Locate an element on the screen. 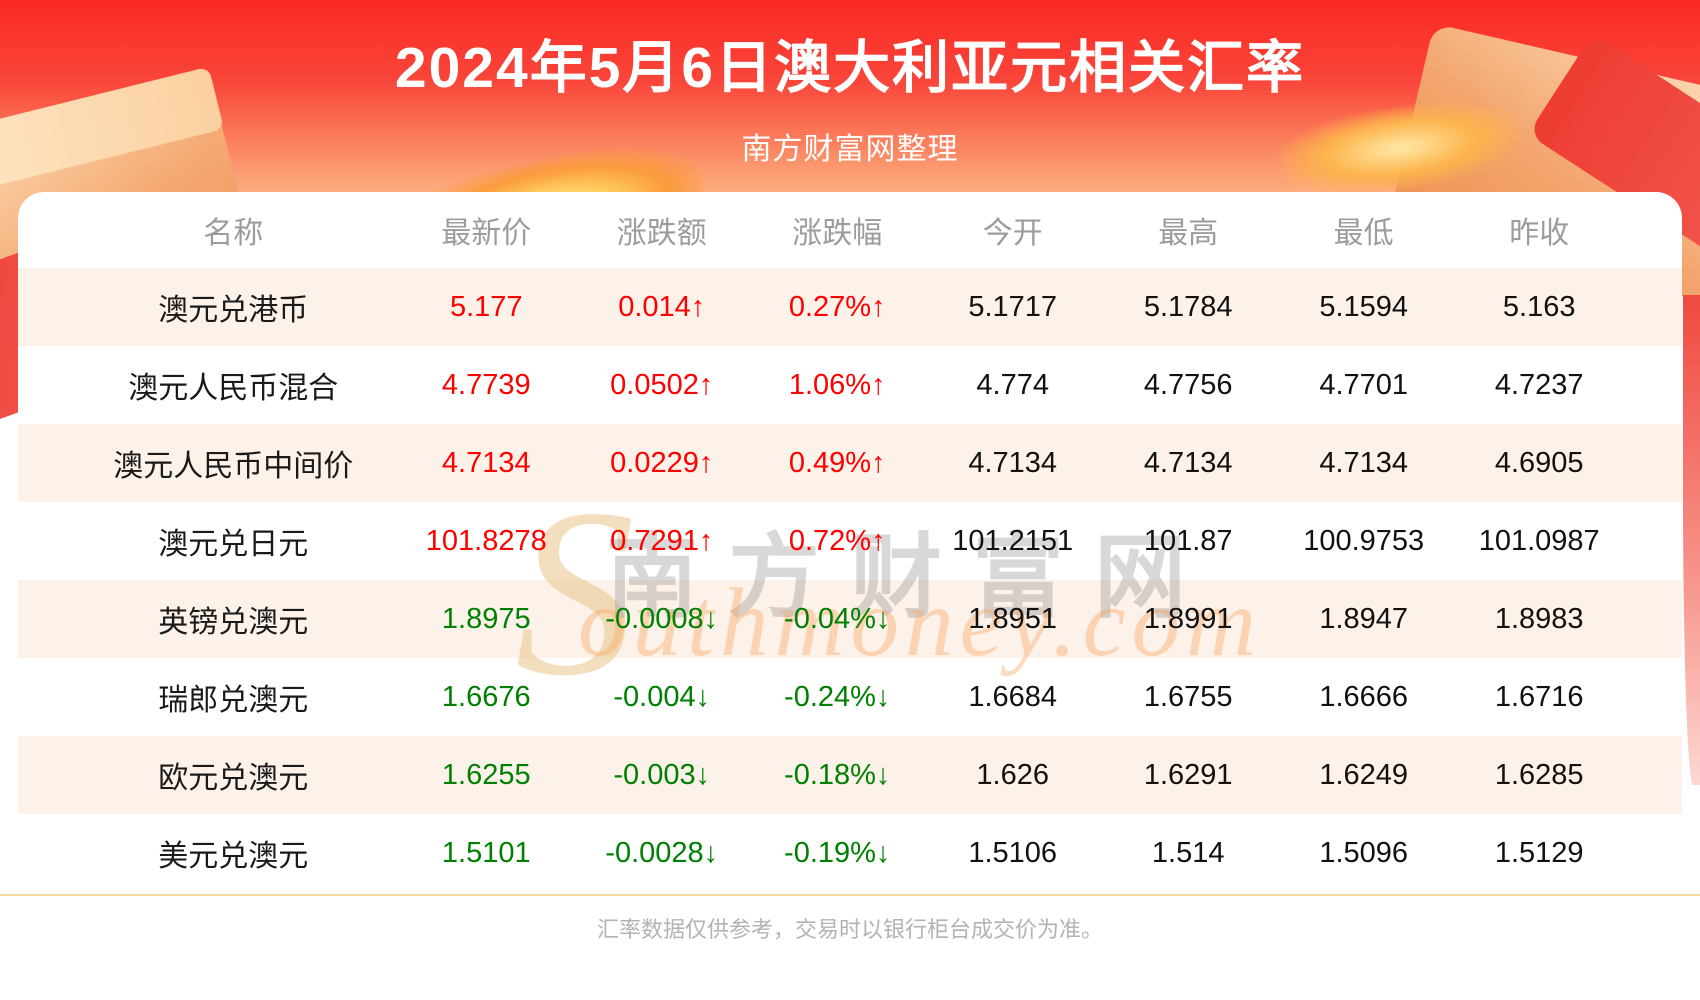  column-header-name: 名称 is located at coordinates (233, 233).